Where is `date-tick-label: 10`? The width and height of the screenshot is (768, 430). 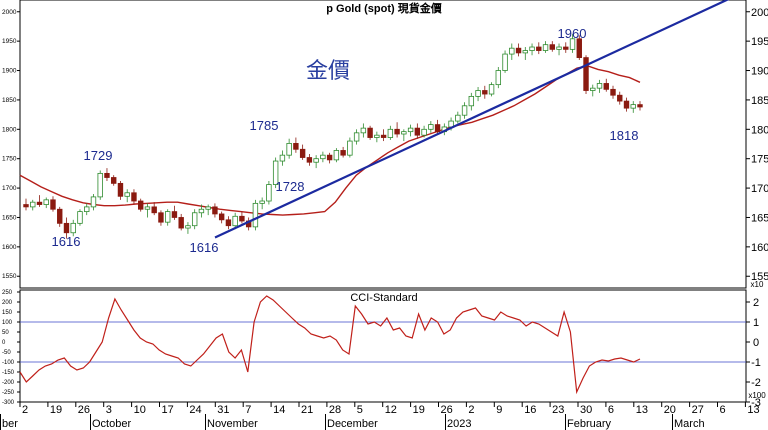 date-tick-label: 10 is located at coordinates (140, 410).